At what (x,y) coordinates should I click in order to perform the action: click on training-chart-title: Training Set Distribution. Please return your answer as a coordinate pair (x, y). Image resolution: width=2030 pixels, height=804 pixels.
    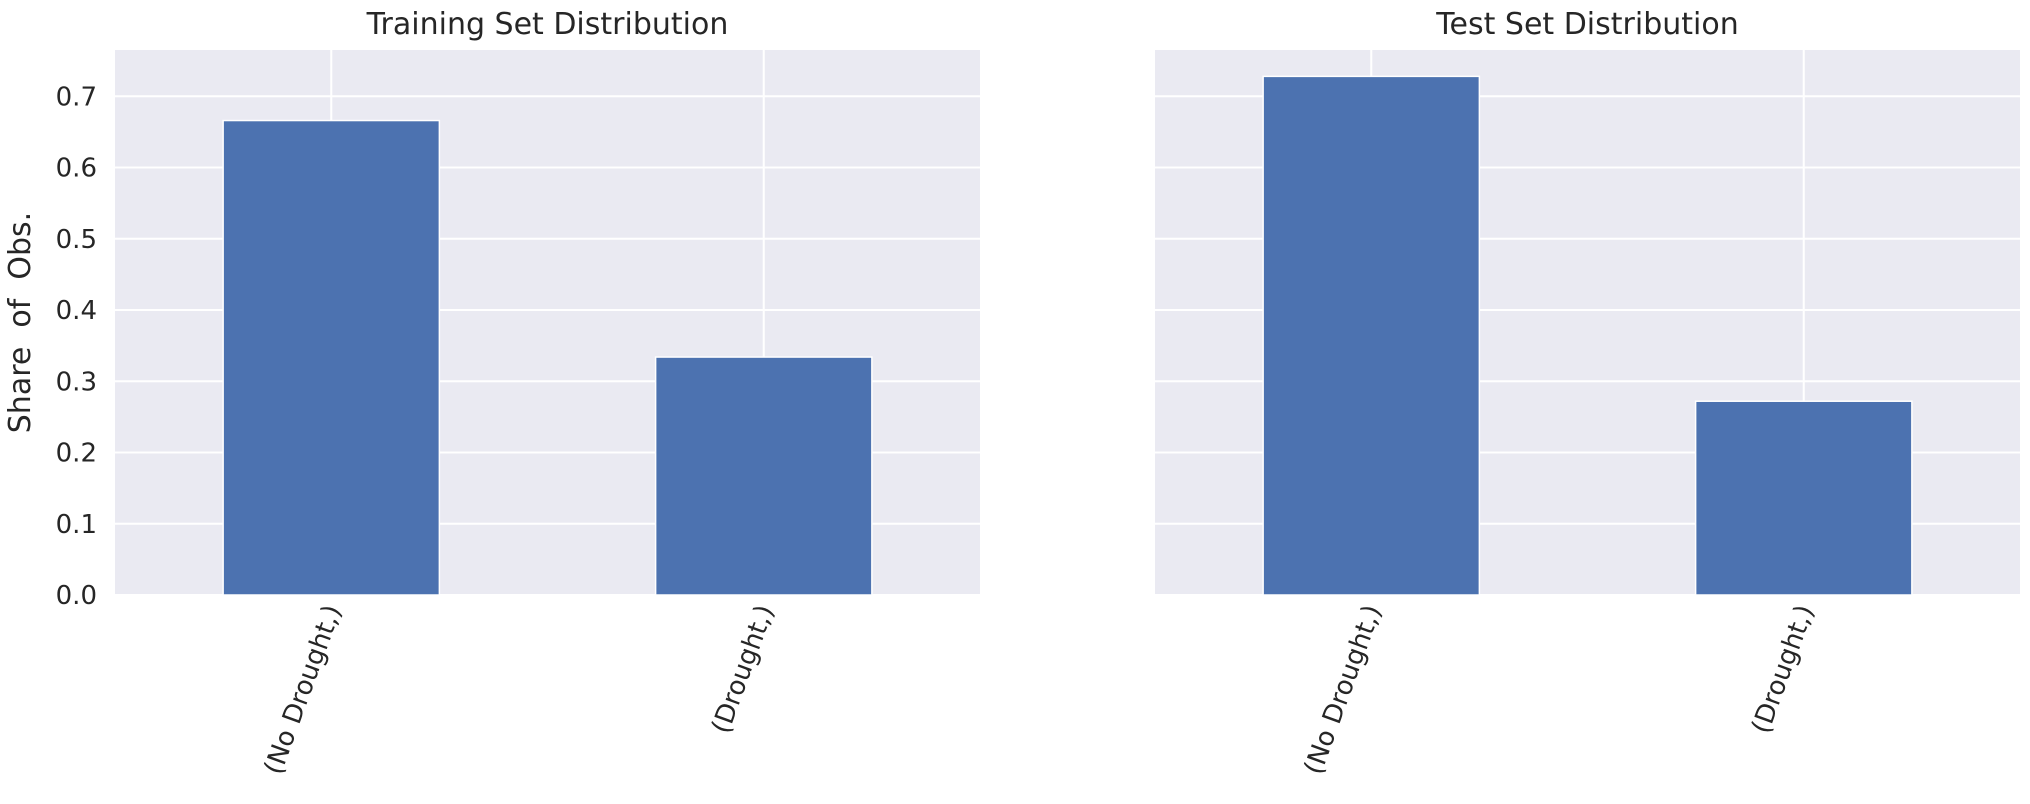
    Looking at the image, I should click on (547, 24).